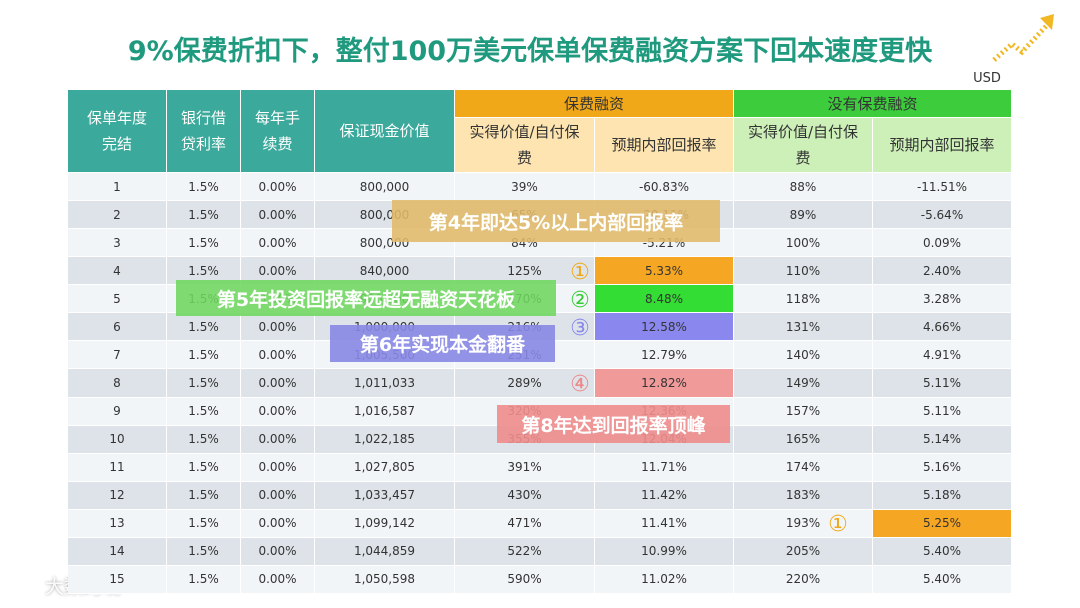 This screenshot has width=1080, height=608. I want to click on table-cell: 1,033,457, so click(385, 495).